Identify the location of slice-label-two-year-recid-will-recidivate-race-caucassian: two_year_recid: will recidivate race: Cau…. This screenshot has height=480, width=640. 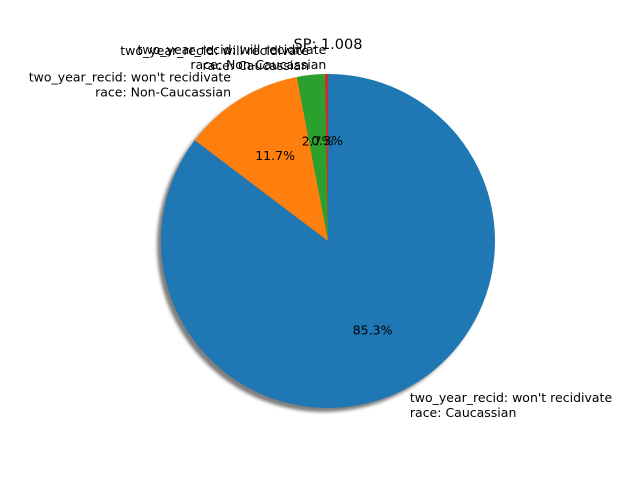
(214, 58).